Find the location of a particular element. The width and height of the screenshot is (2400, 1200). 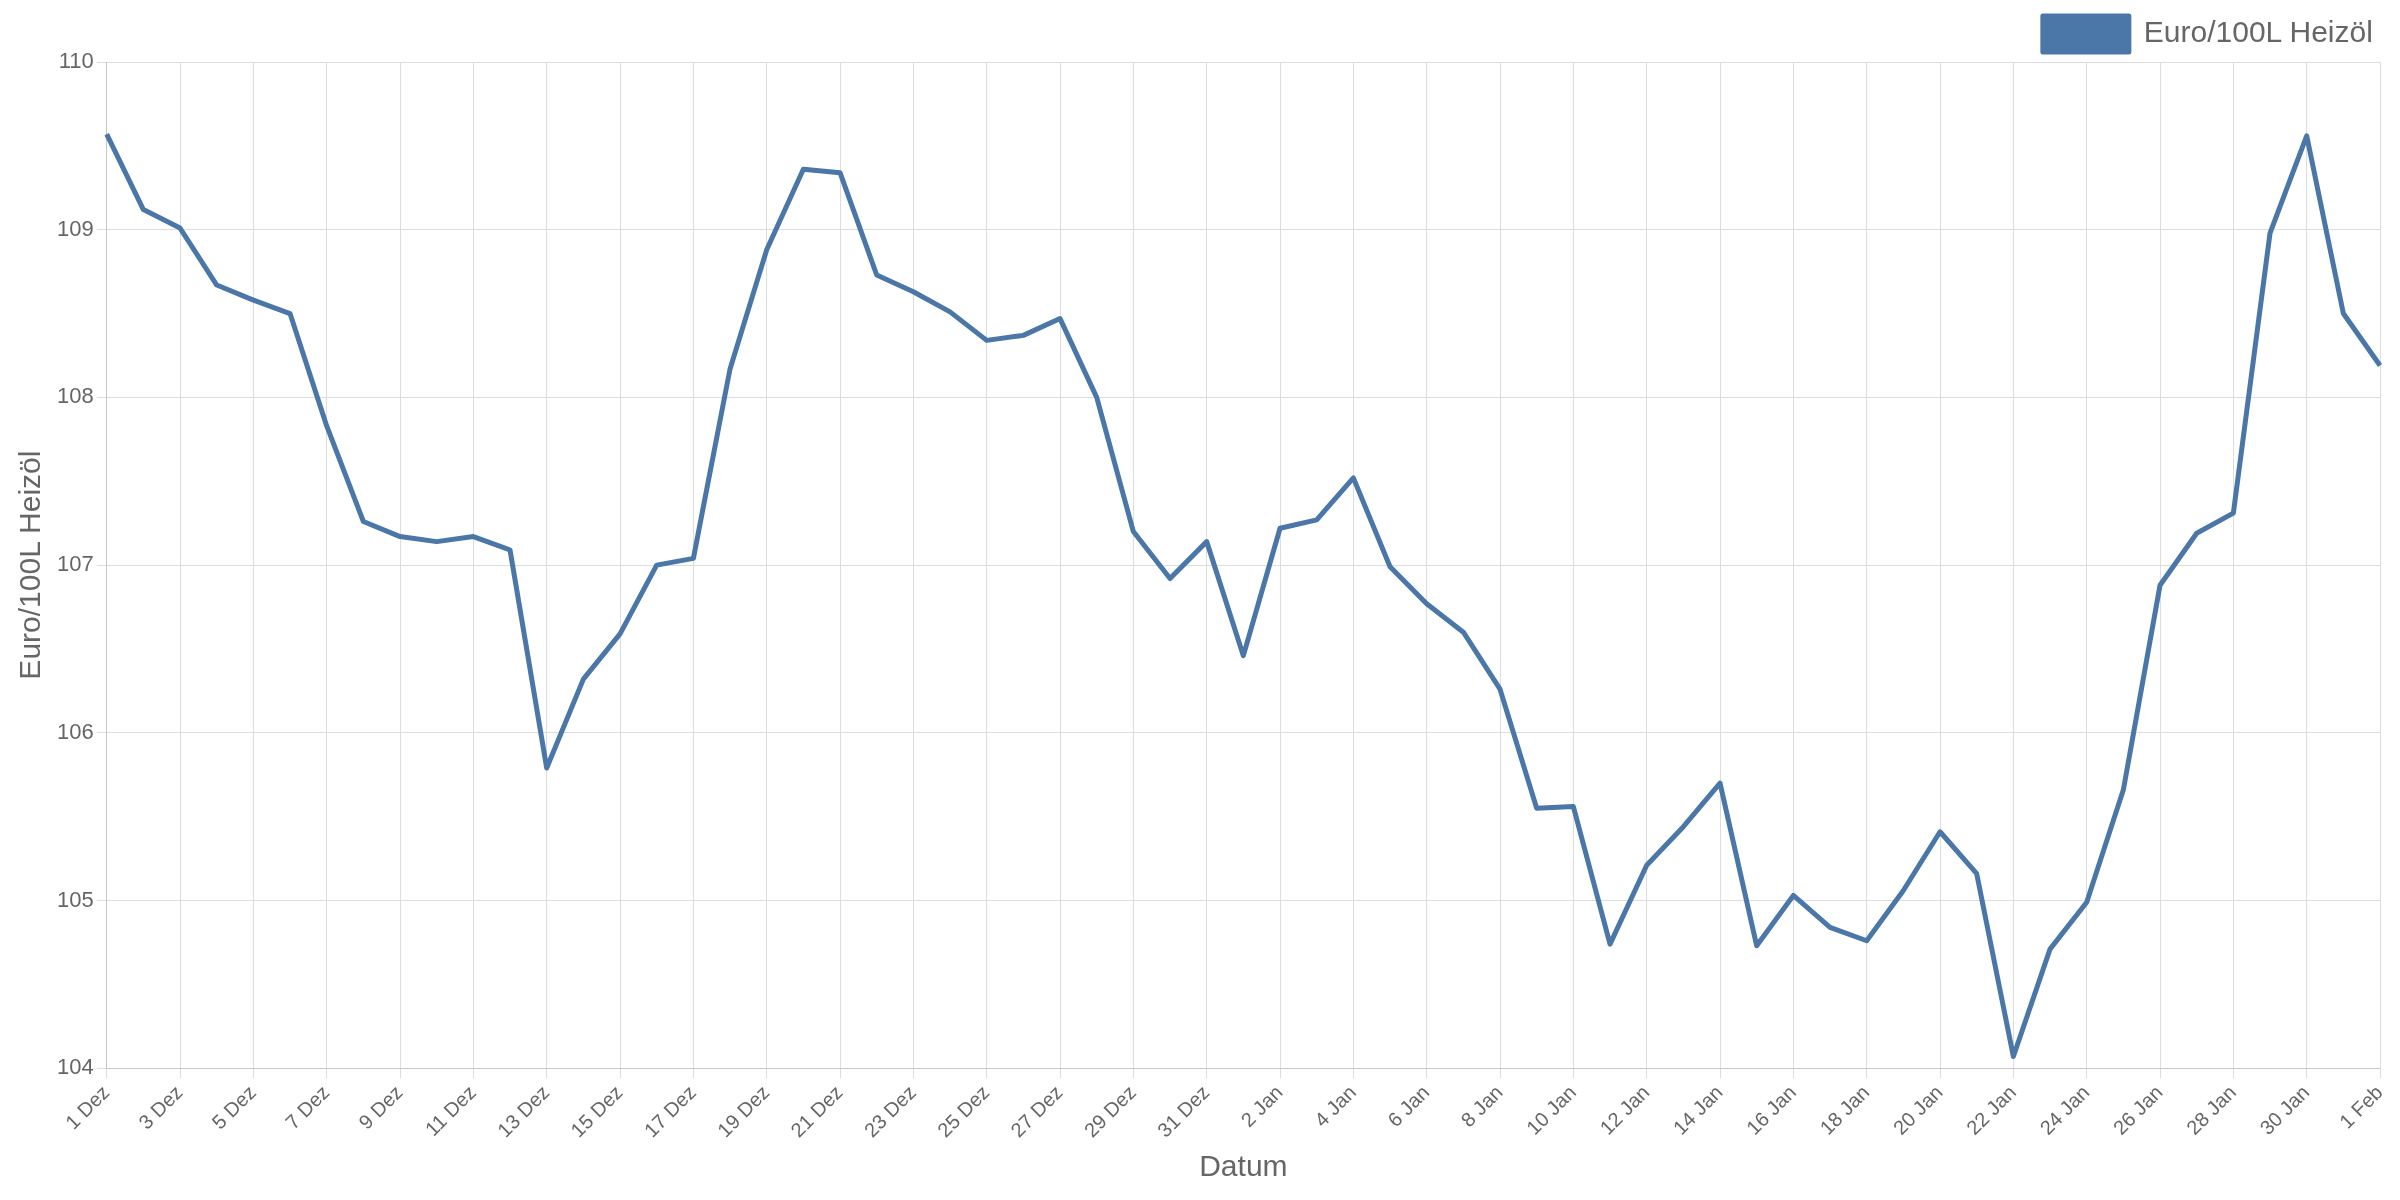

x-axis-title: Datum is located at coordinates (1243, 1166).